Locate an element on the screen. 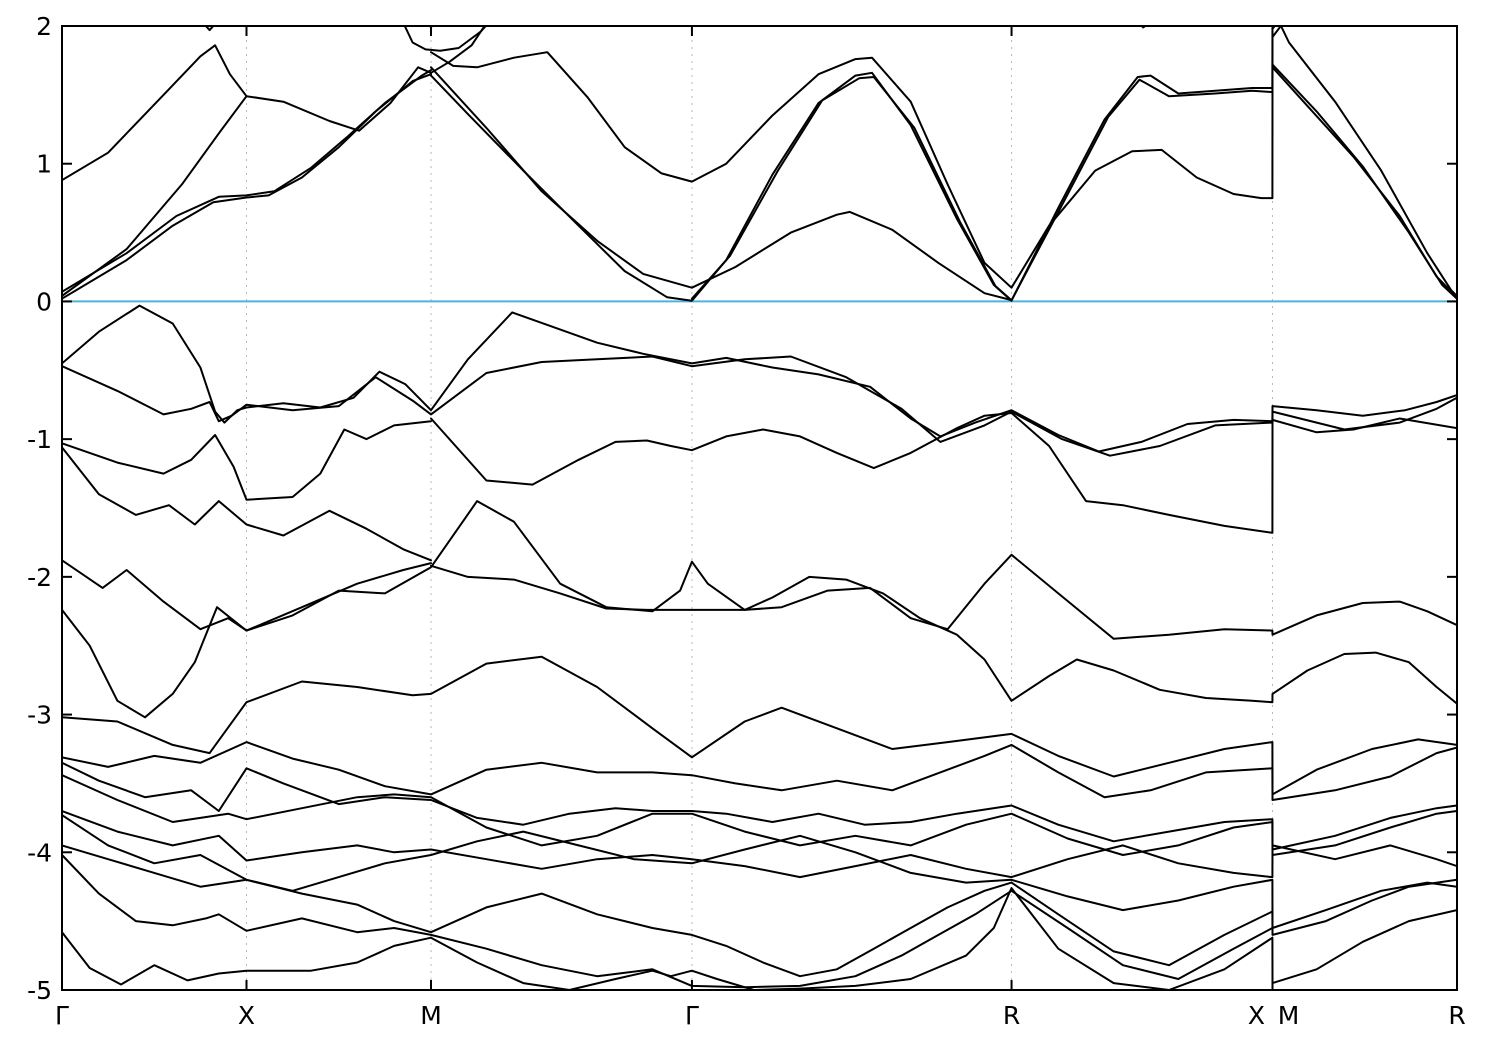 This screenshot has height=1054, width=1500. y-tick-label: -5 is located at coordinates (39, 990).